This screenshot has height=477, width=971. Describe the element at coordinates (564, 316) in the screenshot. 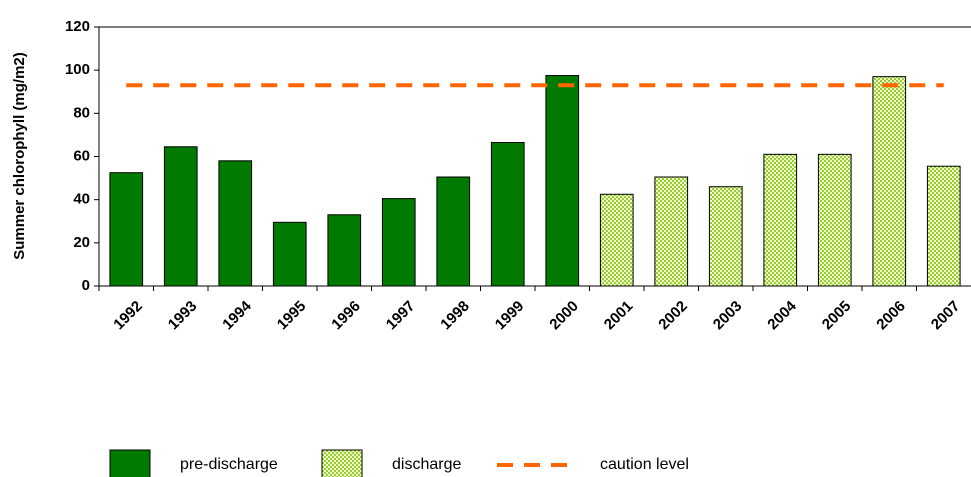

I see `x-tick-label: 2000` at that location.